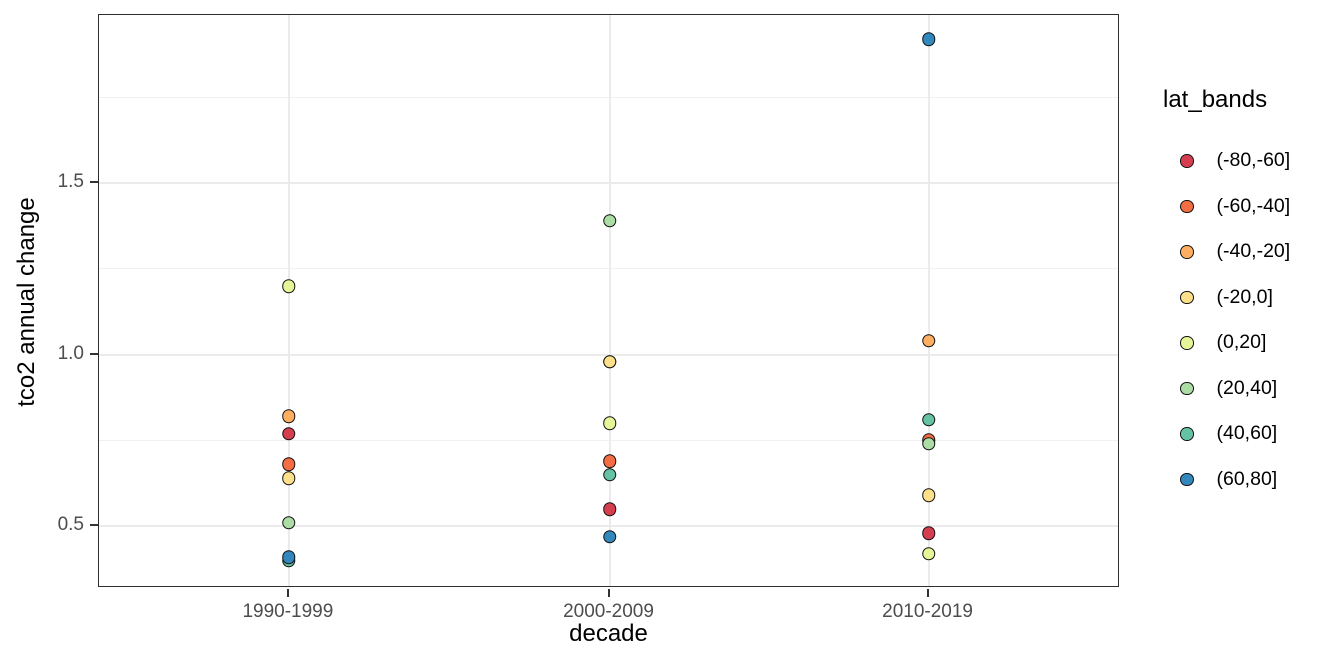  I want to click on legend-label: (-80,-60], so click(1253, 160).